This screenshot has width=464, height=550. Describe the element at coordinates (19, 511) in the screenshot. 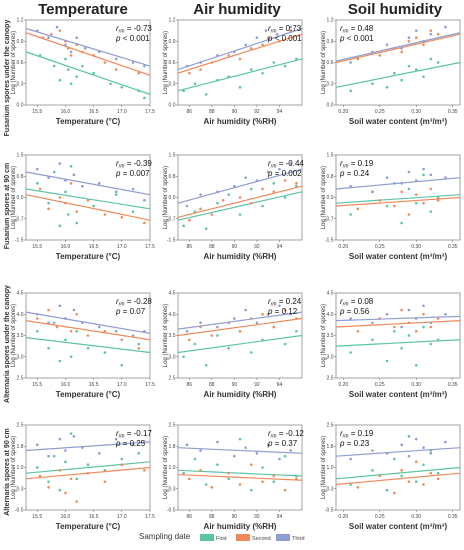

I see `y-tick-label: -0.5` at that location.